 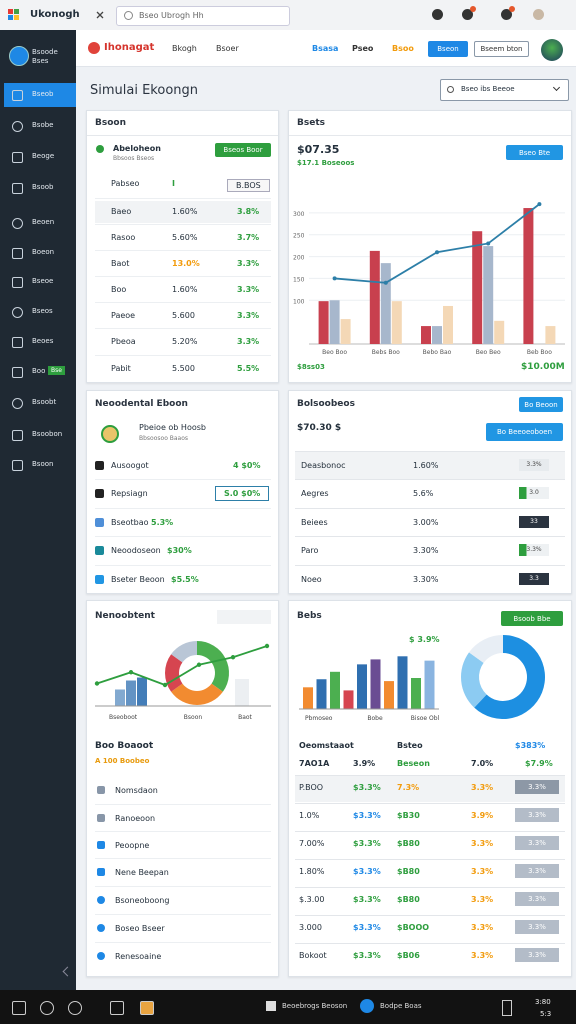 I want to click on sidebar-item: Beoes, so click(x=40, y=342).